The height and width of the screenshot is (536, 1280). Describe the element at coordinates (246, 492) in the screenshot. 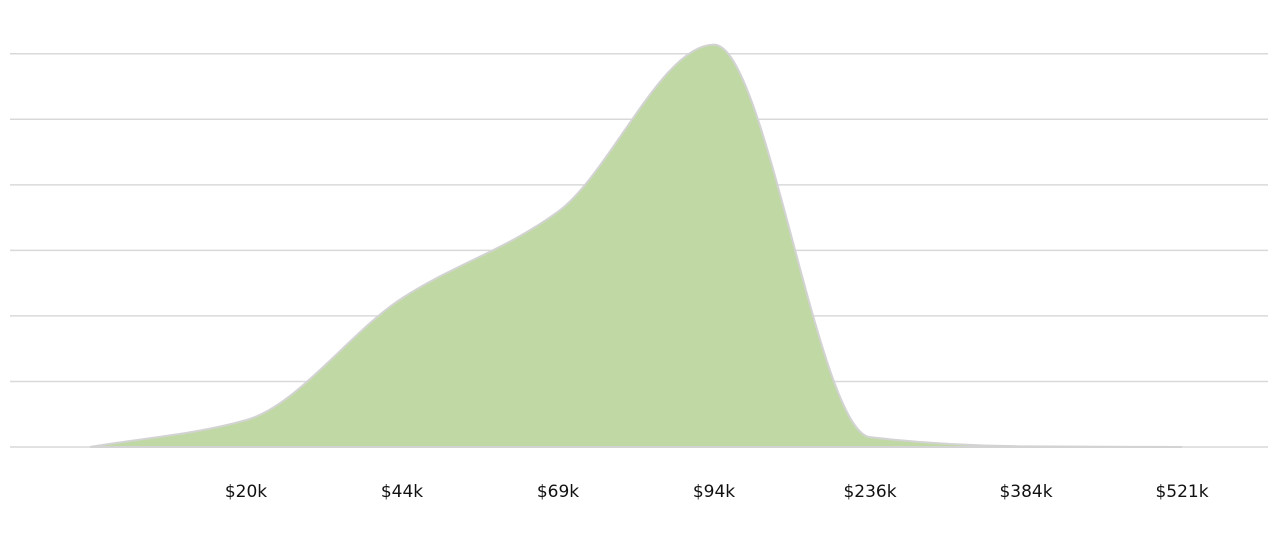

I see `x-tick-label: $20k` at that location.